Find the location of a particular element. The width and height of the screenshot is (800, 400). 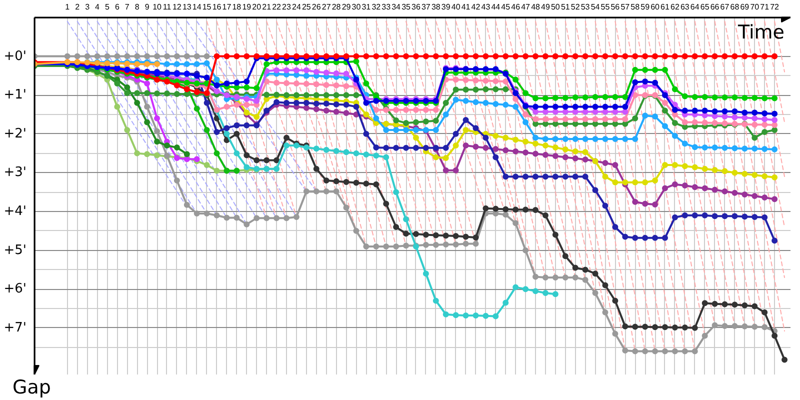

x-tick-label: 18 is located at coordinates (237, 7).